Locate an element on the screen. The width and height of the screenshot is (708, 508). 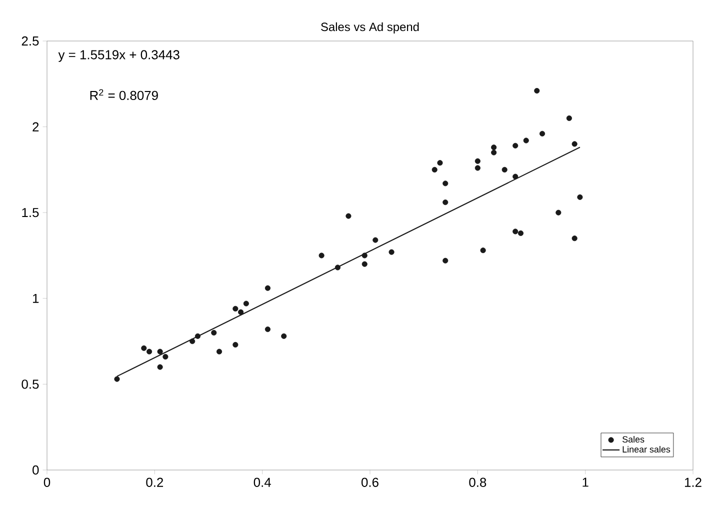
annotation: y = 1.5519x + 0.3443 is located at coordinates (119, 56).